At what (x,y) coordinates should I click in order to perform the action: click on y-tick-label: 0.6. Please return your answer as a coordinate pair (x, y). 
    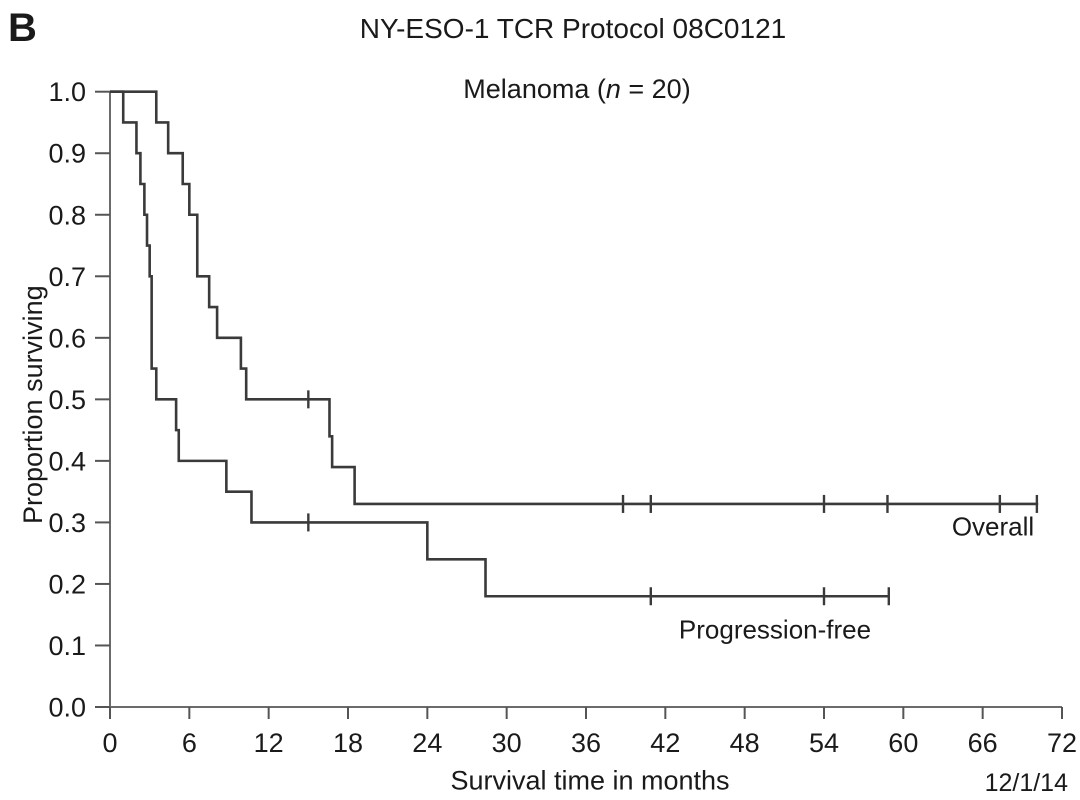
    Looking at the image, I should click on (67, 338).